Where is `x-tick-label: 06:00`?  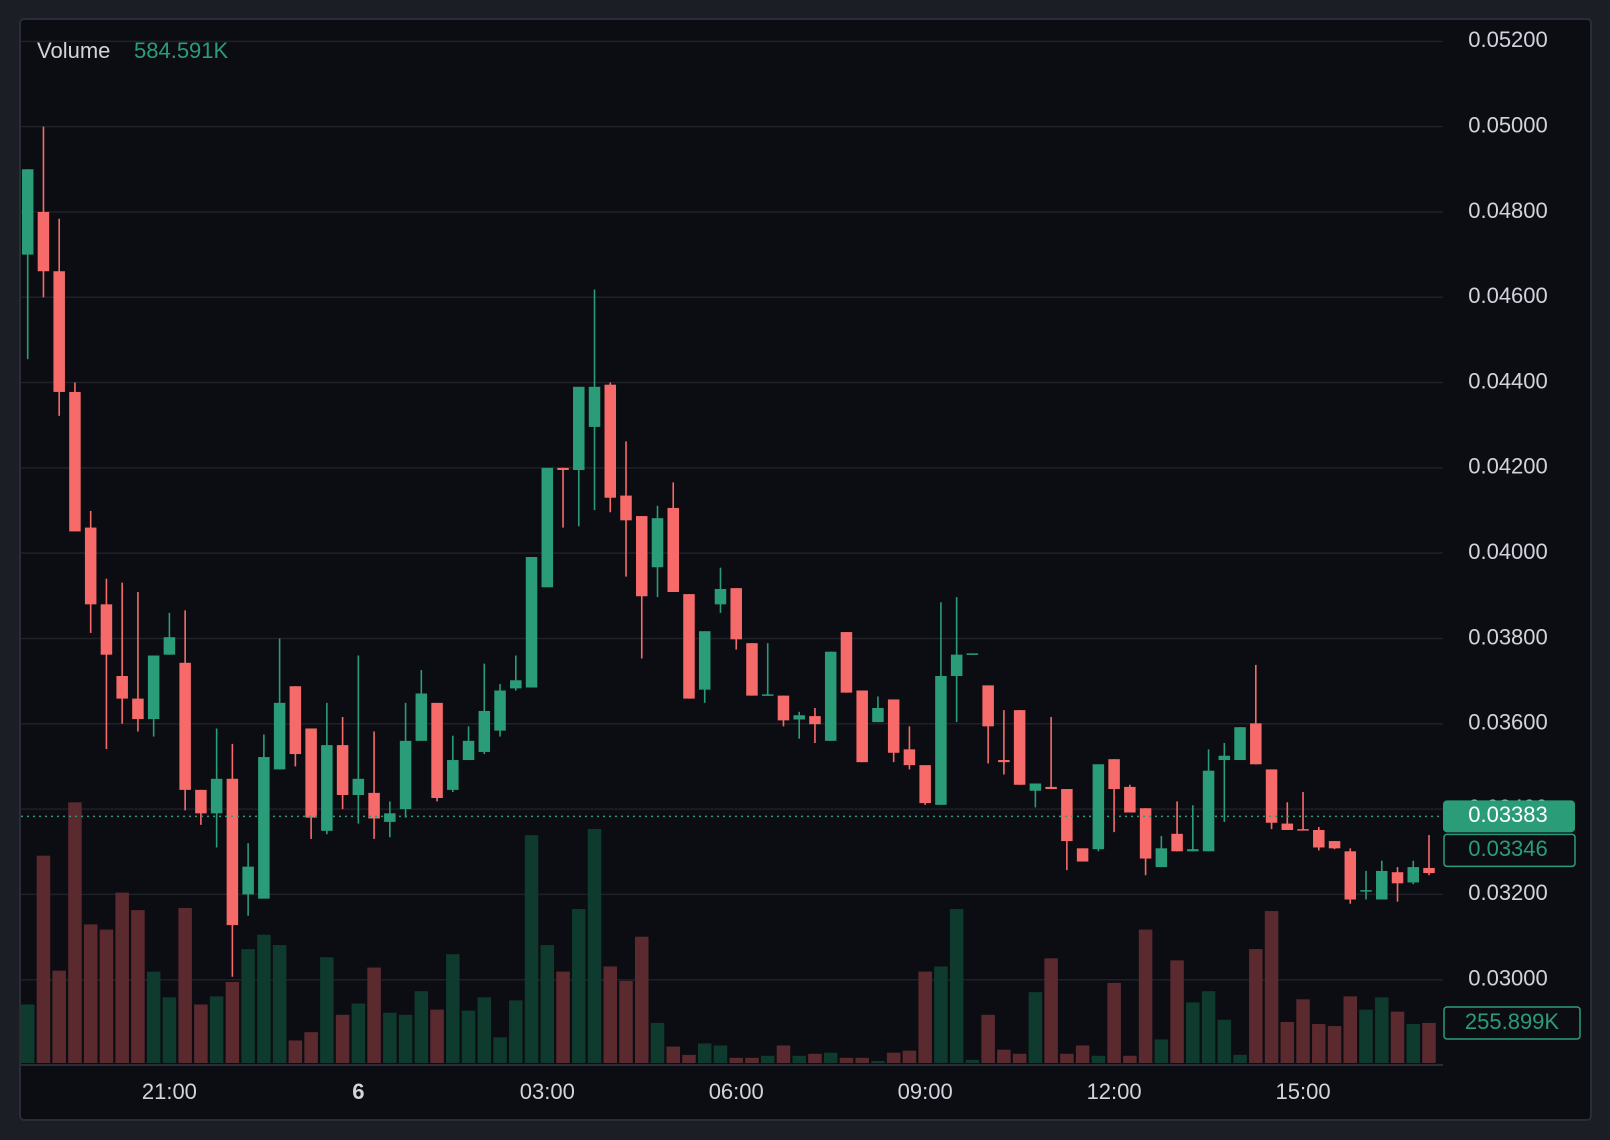 x-tick-label: 06:00 is located at coordinates (736, 1091).